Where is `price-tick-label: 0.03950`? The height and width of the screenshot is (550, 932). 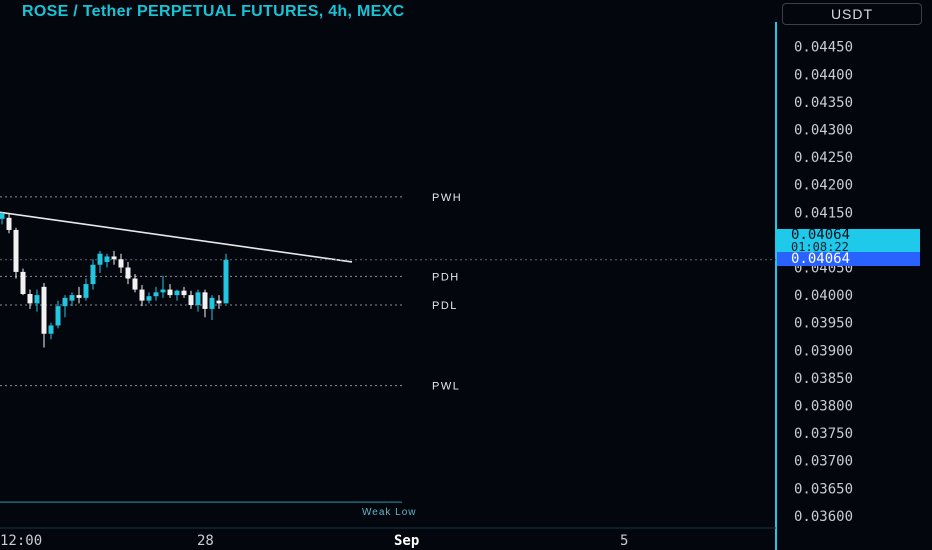 price-tick-label: 0.03950 is located at coordinates (823, 324).